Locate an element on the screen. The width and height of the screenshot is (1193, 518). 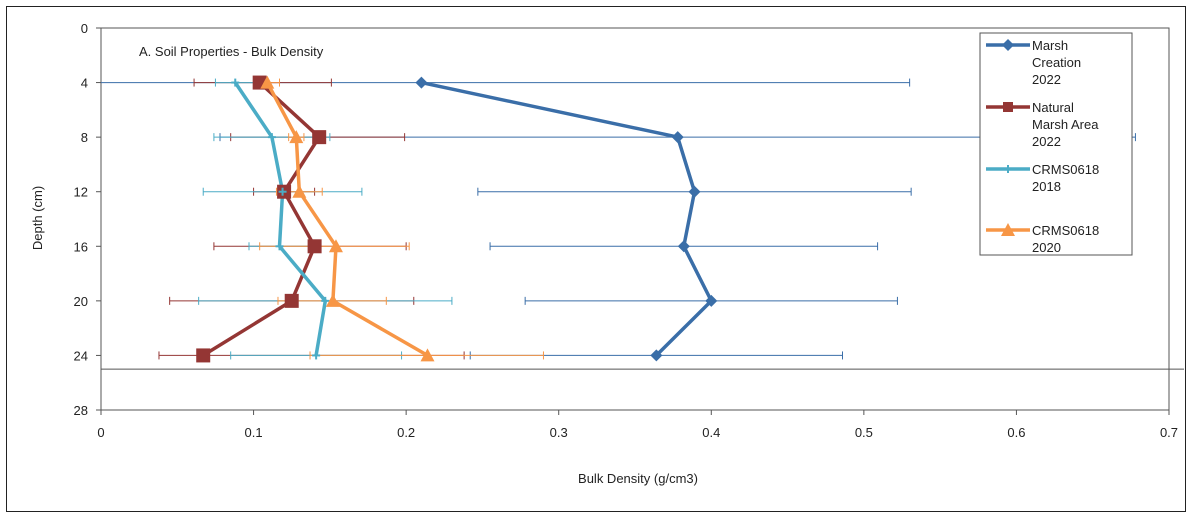
y-tick-label: 4 is located at coordinates (84, 83).